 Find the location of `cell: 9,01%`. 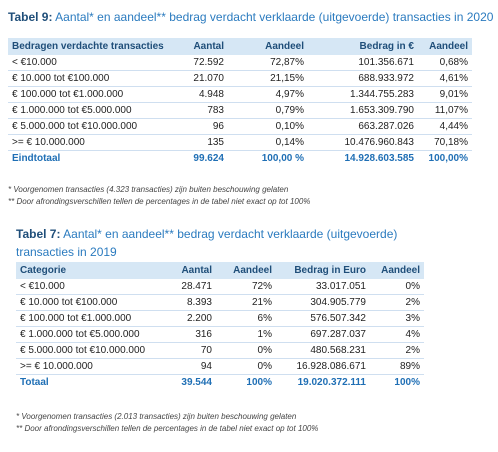

cell: 9,01% is located at coordinates (445, 94).